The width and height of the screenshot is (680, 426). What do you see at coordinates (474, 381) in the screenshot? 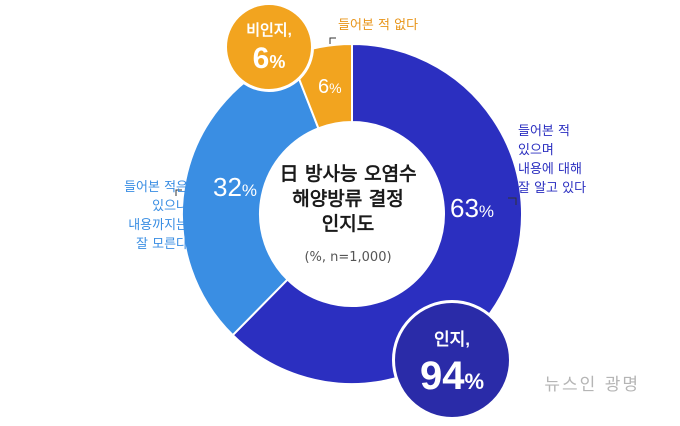
I see `awareness-badge-unit: %` at bounding box center [474, 381].